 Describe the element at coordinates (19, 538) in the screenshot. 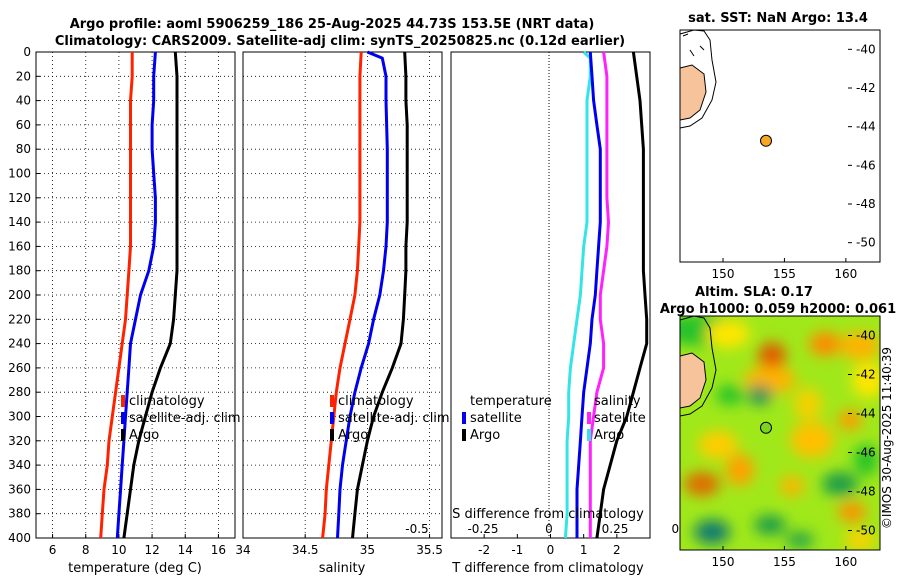

I see `y-tick-label: 400` at that location.